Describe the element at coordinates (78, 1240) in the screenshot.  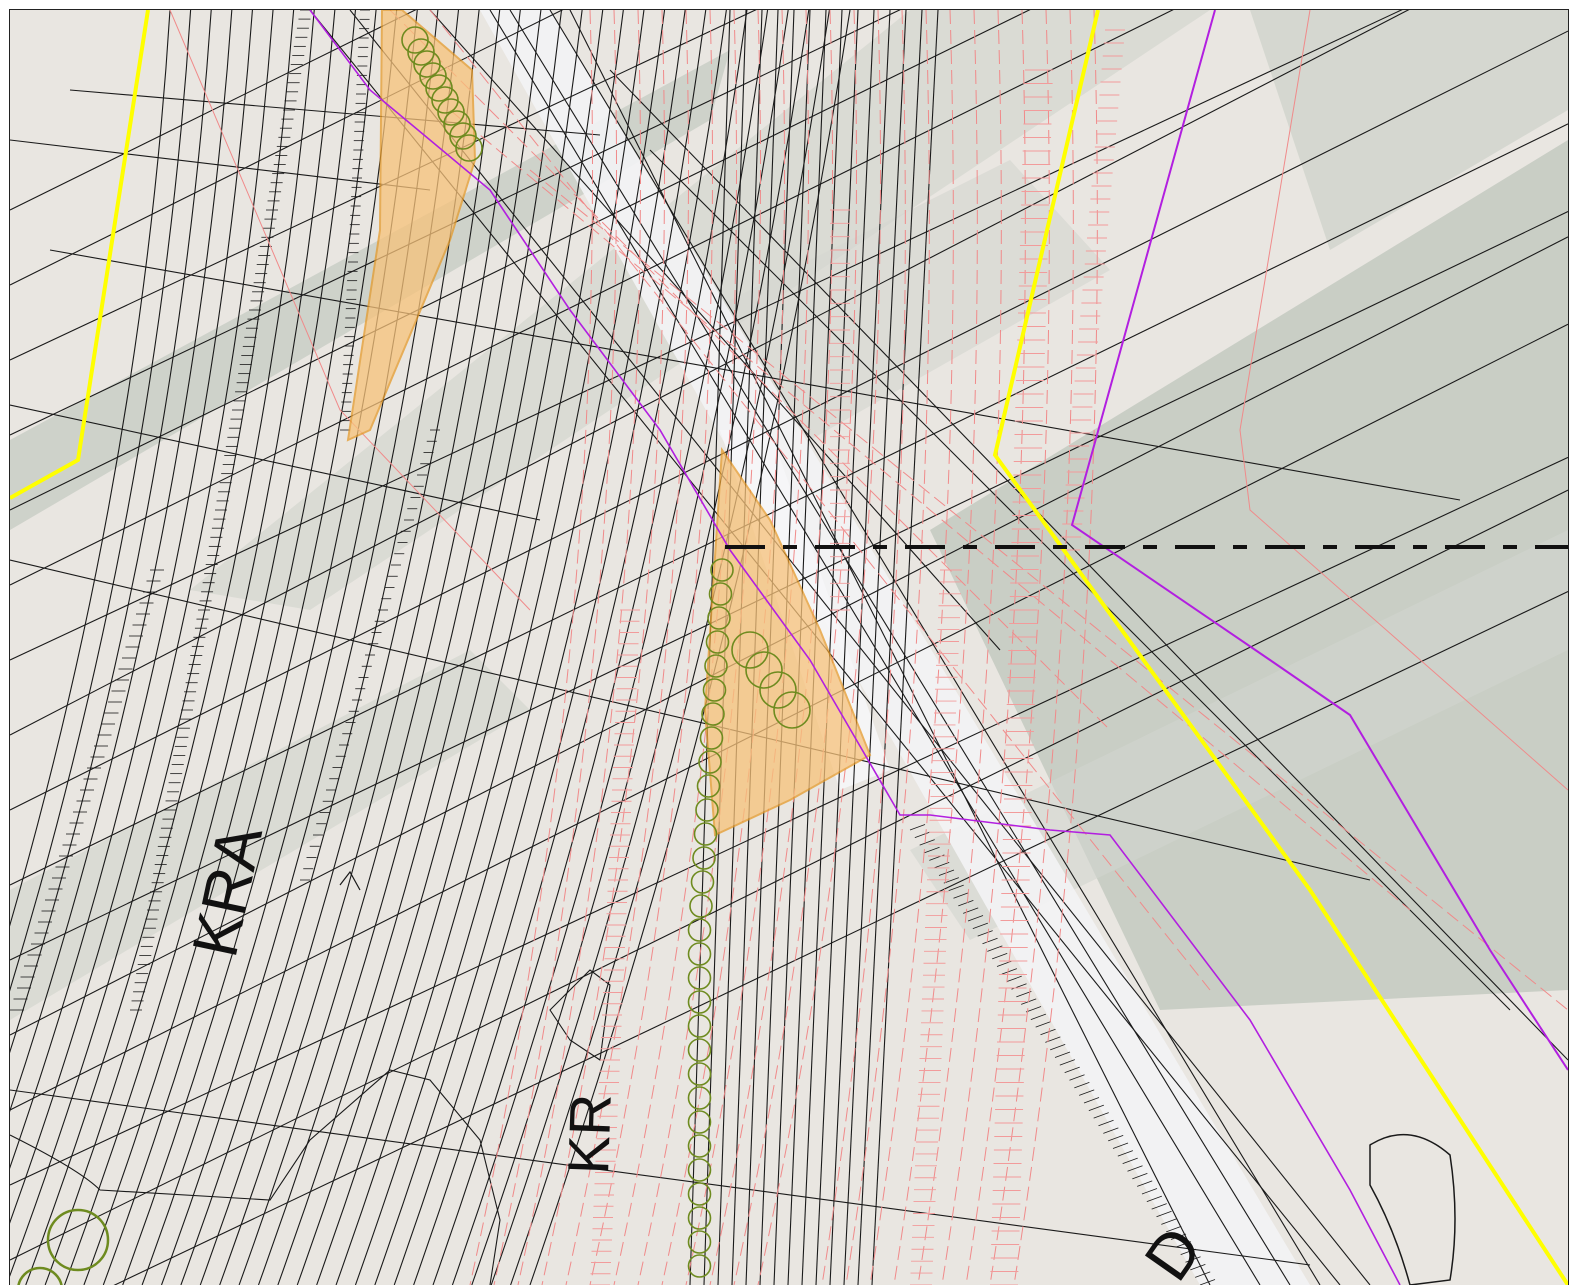
I see `tree-large-icon` at that location.